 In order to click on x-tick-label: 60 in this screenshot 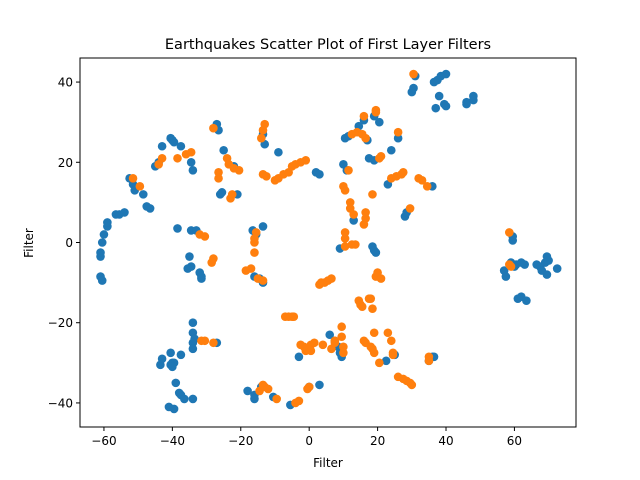, I will do `click(514, 441)`.